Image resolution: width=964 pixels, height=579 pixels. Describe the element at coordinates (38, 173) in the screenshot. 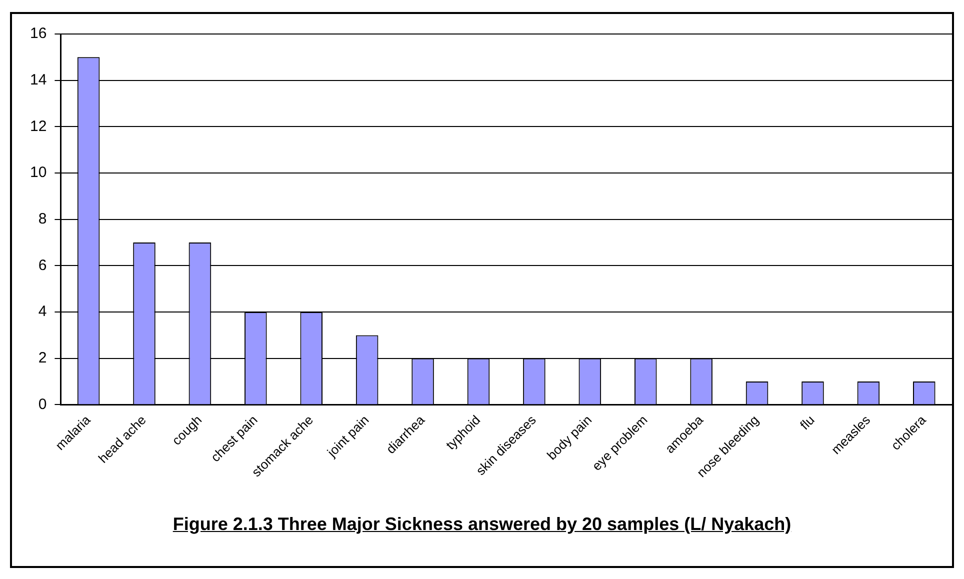

I see `y-tick-label: 10` at that location.